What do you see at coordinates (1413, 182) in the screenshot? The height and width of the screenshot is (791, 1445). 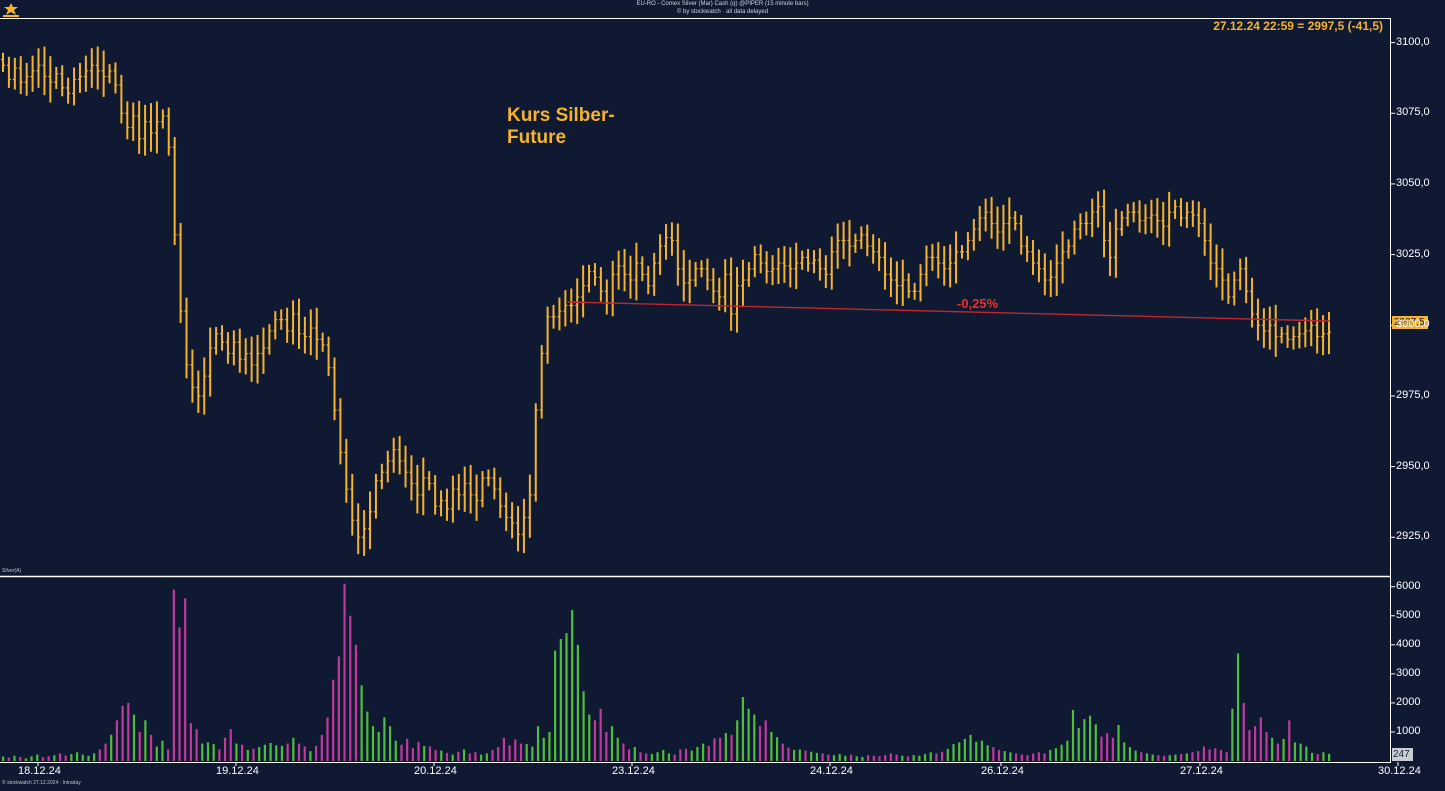 I see `price-tick-label: 3050,0` at bounding box center [1413, 182].